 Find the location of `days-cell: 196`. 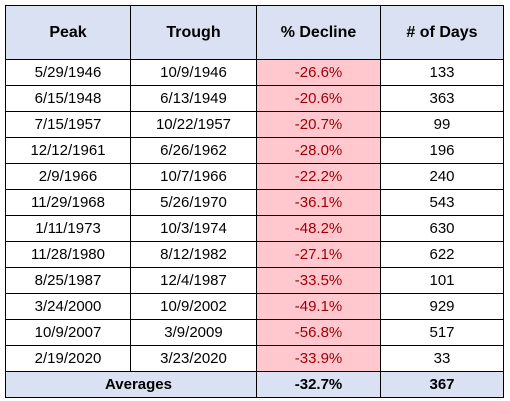

days-cell: 196 is located at coordinates (442, 150).